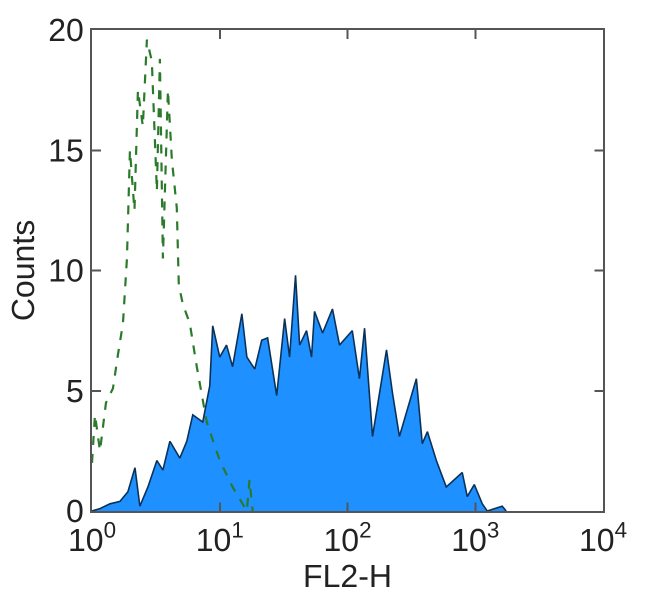 This screenshot has width=650, height=615. What do you see at coordinates (347, 576) in the screenshot?
I see `x-axis-title: FL2-H` at bounding box center [347, 576].